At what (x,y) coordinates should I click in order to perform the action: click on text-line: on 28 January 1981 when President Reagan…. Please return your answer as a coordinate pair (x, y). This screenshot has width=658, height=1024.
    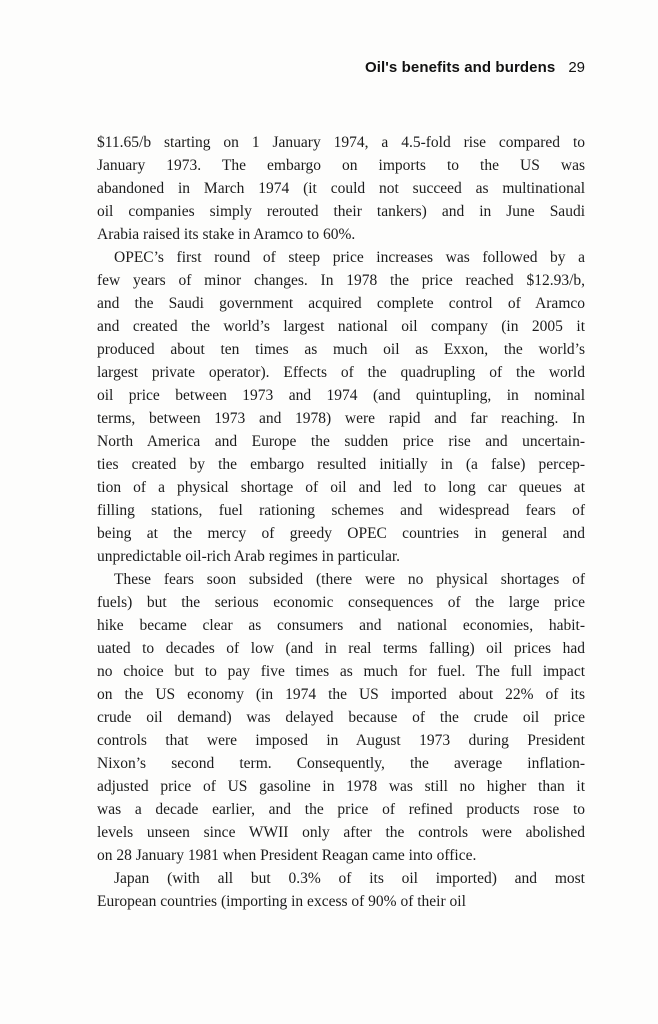
    Looking at the image, I should click on (287, 855).